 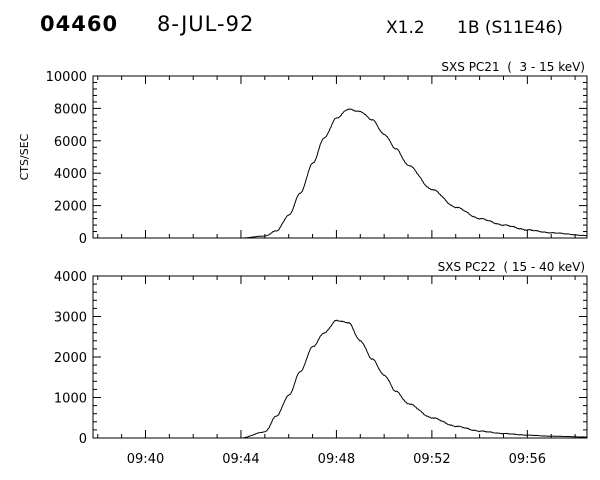 What do you see at coordinates (513, 67) in the screenshot?
I see `panel-title: SXS PC21 ( 3 - 15 keV)` at bounding box center [513, 67].